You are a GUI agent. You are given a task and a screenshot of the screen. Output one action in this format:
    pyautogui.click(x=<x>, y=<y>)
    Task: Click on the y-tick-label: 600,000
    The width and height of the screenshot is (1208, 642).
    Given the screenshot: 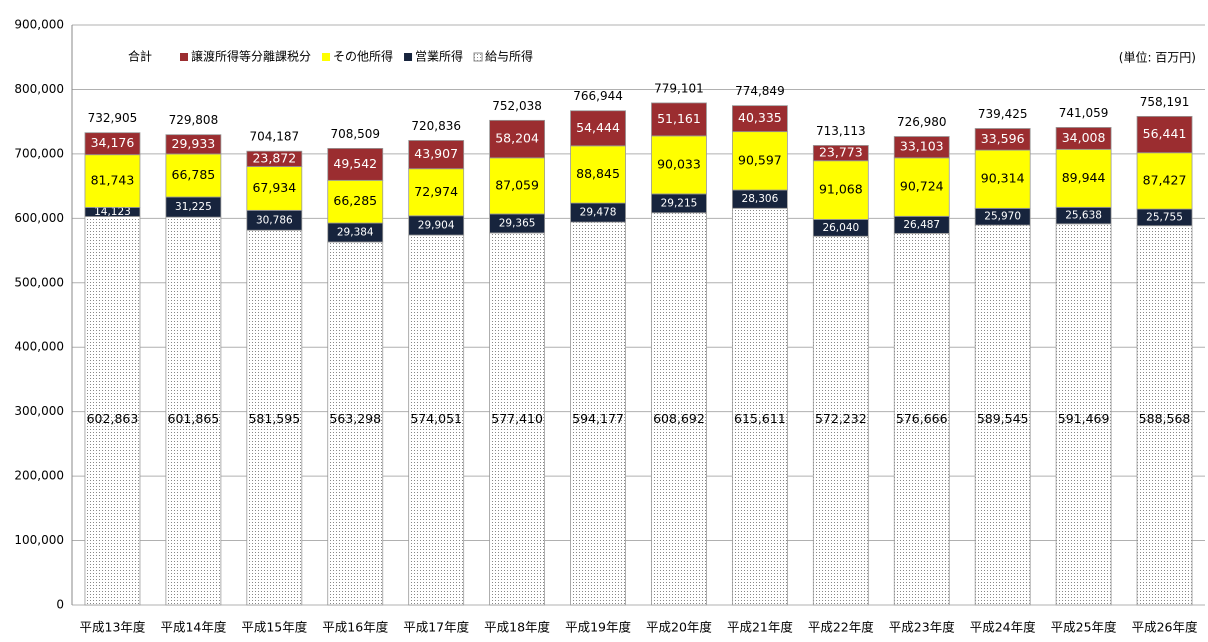 What is the action you would take?
    pyautogui.click(x=39, y=218)
    